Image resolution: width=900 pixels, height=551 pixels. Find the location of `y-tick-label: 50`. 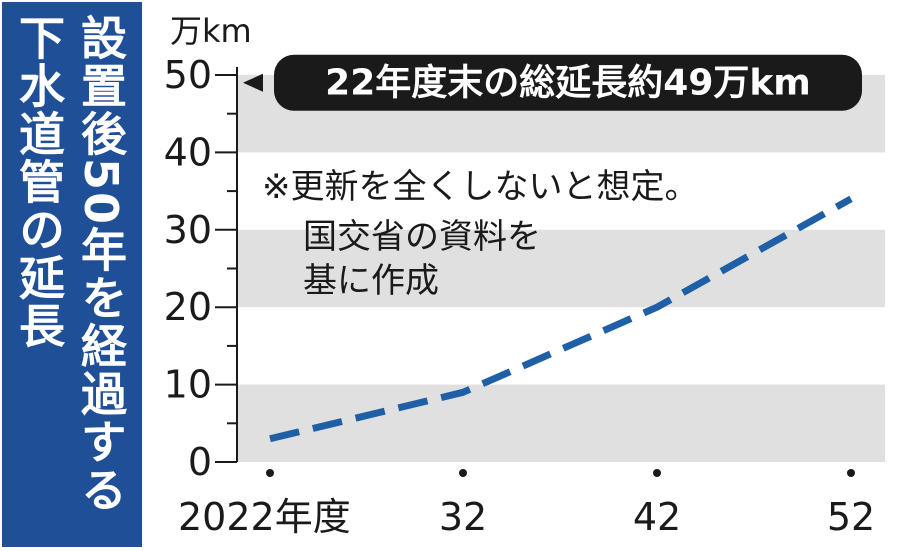

y-tick-label: 50 is located at coordinates (188, 75).